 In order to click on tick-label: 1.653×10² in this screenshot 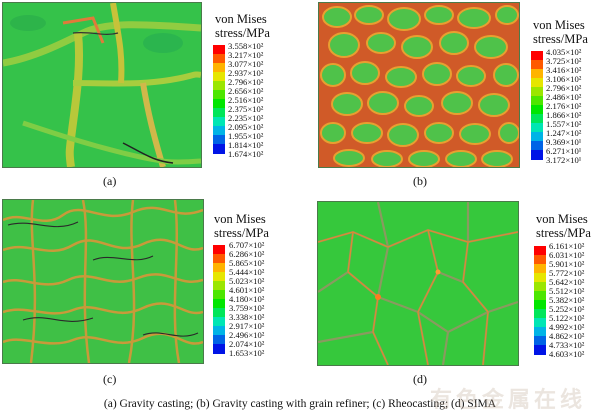, I will do `click(247, 353)`.